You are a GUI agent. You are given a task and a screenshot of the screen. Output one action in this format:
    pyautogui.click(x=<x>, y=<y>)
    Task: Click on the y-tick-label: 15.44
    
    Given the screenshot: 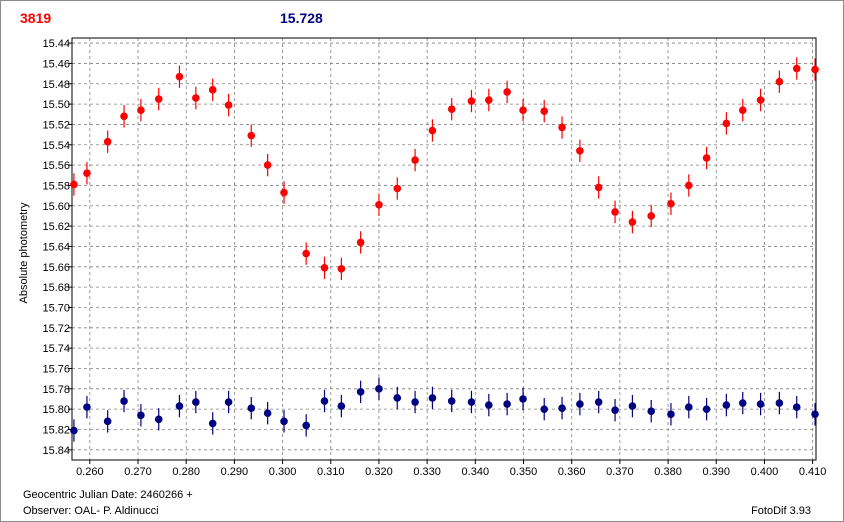 What is the action you would take?
    pyautogui.click(x=56, y=44)
    